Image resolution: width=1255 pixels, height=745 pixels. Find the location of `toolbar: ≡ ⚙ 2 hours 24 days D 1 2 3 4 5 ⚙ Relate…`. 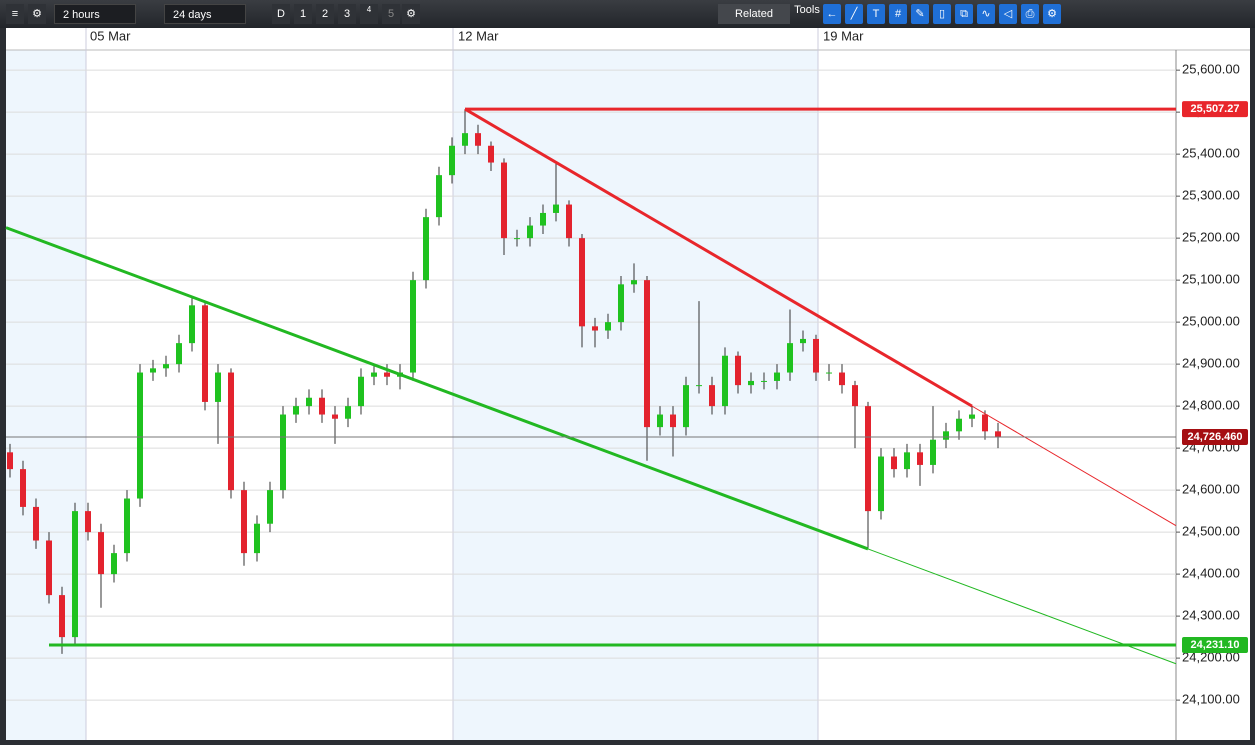

toolbar: ≡ ⚙ 2 hours 24 days D 1 2 3 4 5 ⚙ Relate… is located at coordinates (627, 14).